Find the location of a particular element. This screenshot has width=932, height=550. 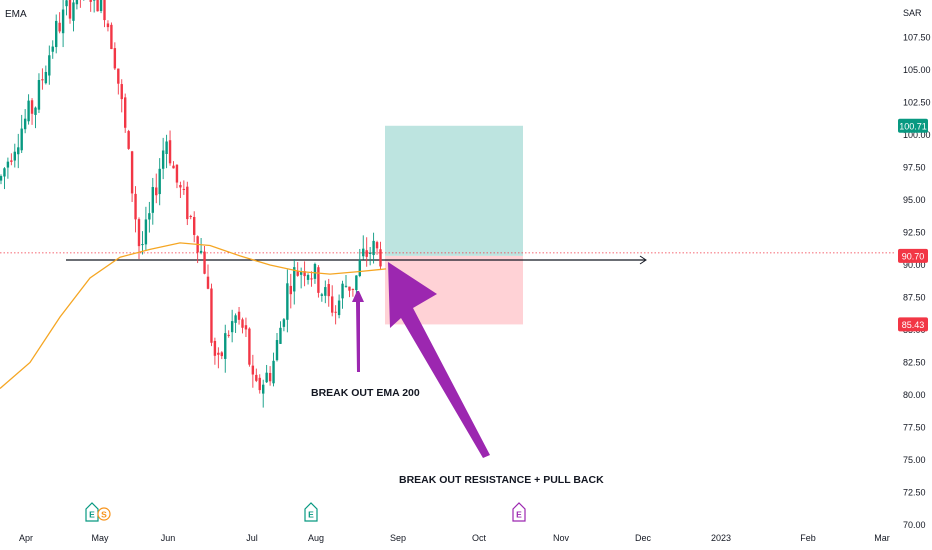

price-badge-label: 90.70 is located at coordinates (913, 256).